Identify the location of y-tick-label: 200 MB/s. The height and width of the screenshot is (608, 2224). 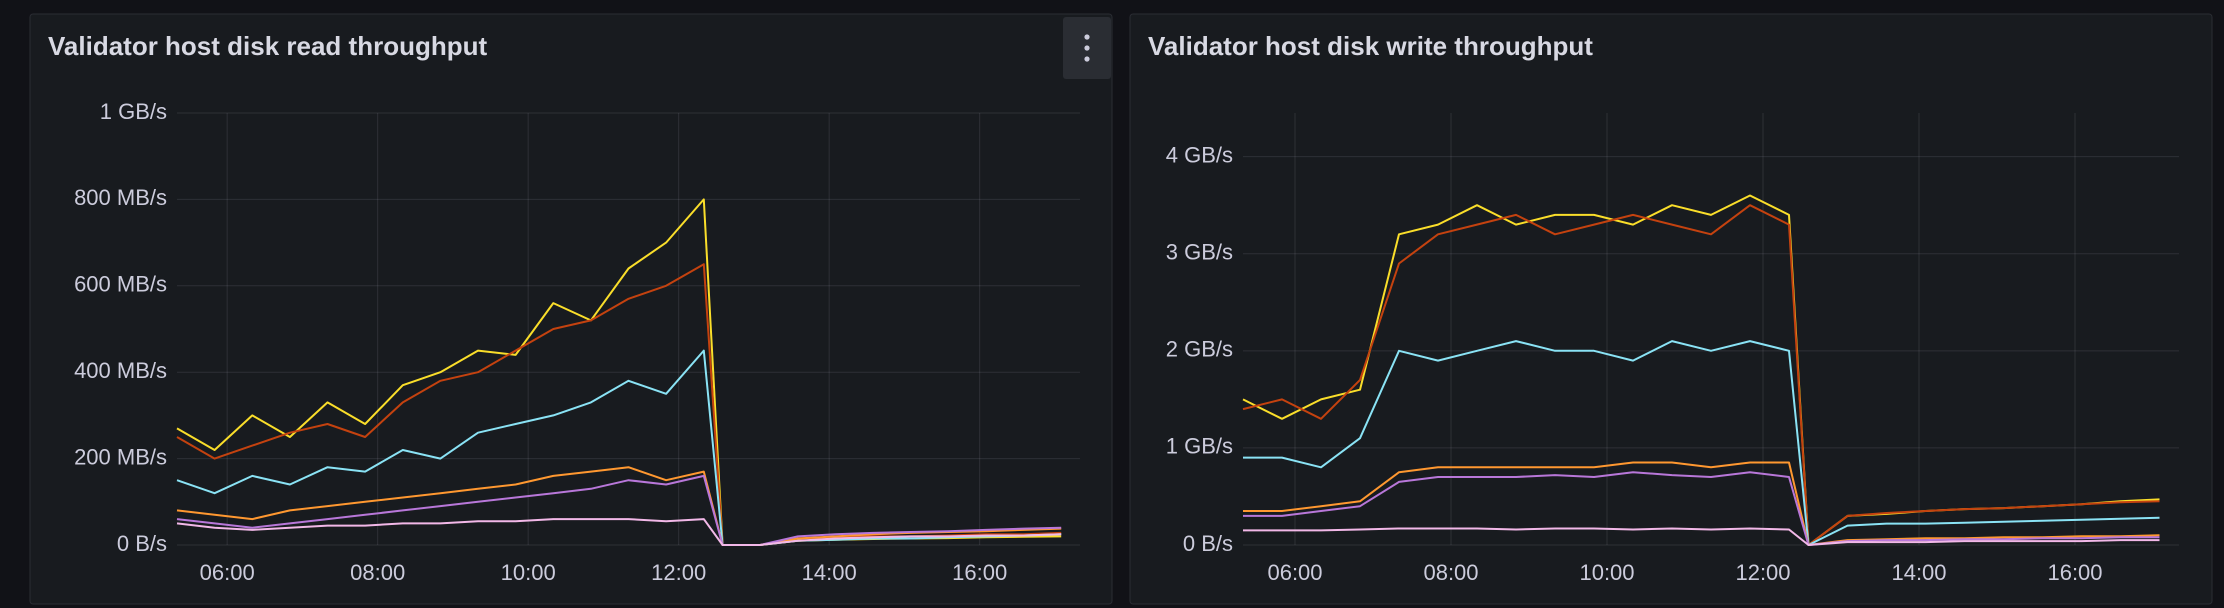
(120, 456).